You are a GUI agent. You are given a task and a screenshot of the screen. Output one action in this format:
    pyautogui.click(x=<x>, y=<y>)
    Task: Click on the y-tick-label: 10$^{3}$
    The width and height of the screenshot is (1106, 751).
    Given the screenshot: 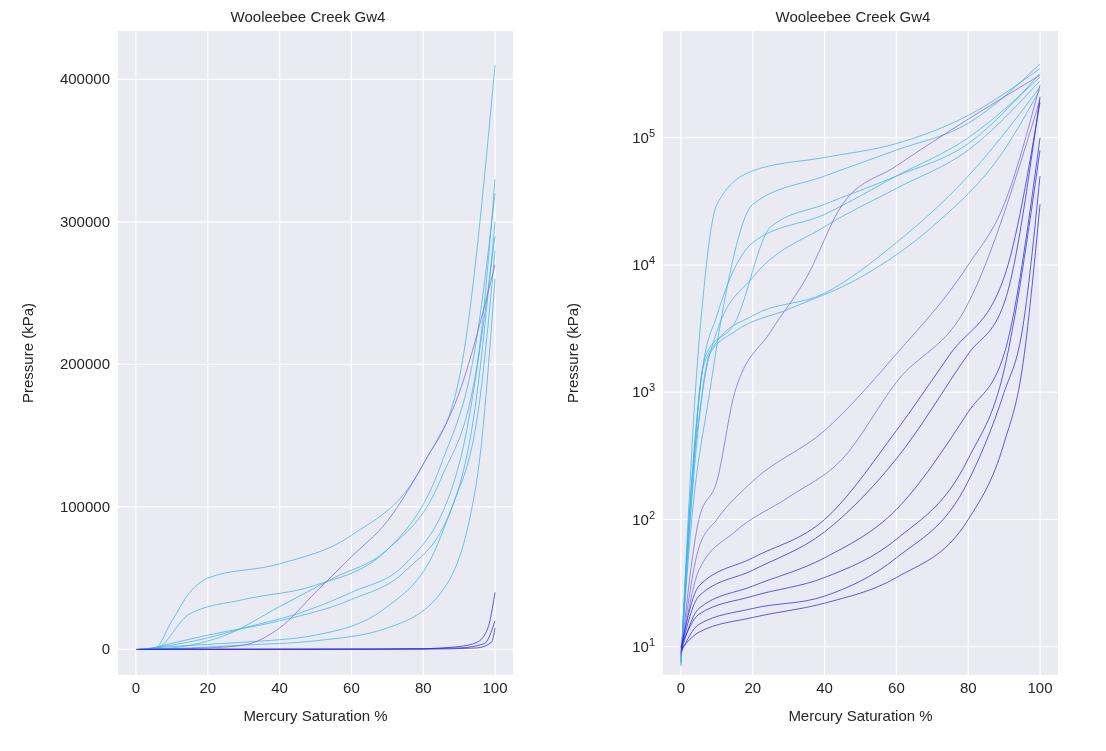 What is the action you would take?
    pyautogui.click(x=643, y=391)
    